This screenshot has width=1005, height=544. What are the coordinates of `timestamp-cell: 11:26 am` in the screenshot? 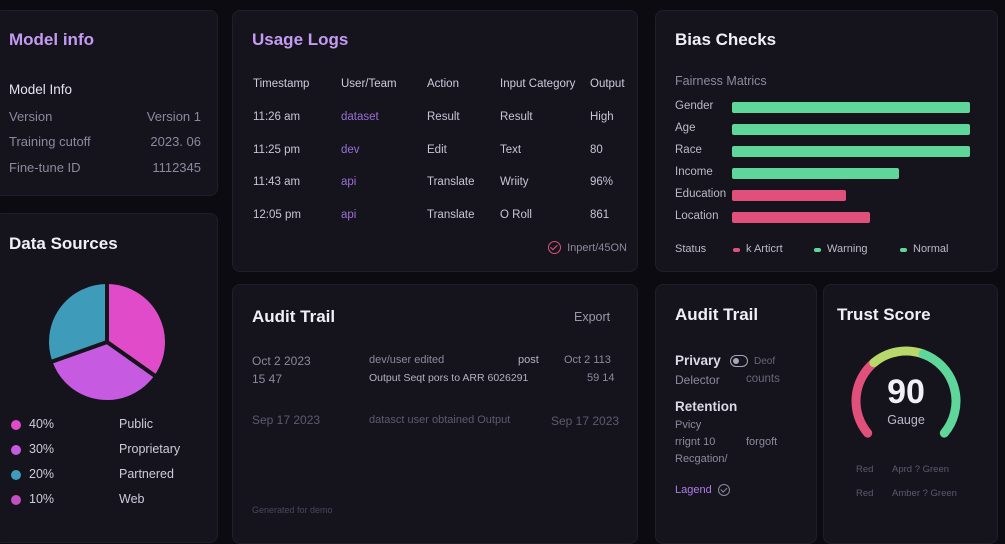 It's located at (277, 117).